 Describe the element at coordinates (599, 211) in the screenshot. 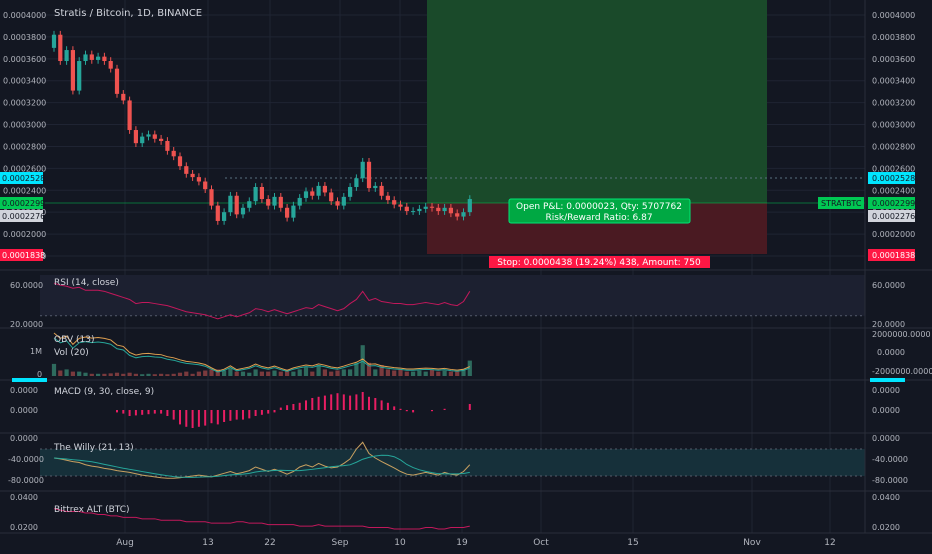

I see `pnl-box` at that location.